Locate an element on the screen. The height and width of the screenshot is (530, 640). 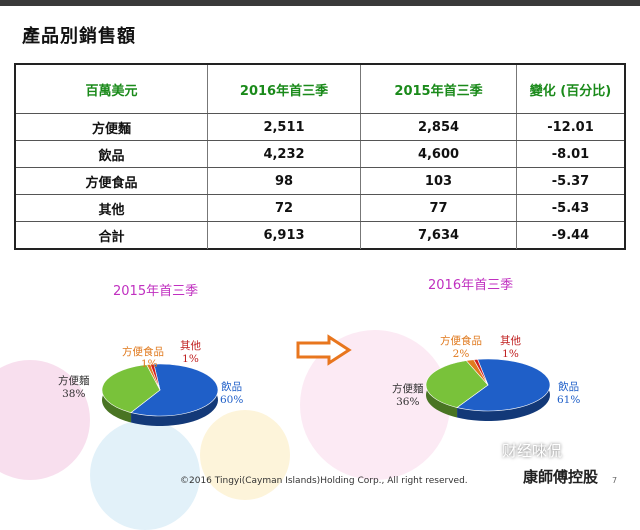
label-pct: 61% is located at coordinates (569, 400).